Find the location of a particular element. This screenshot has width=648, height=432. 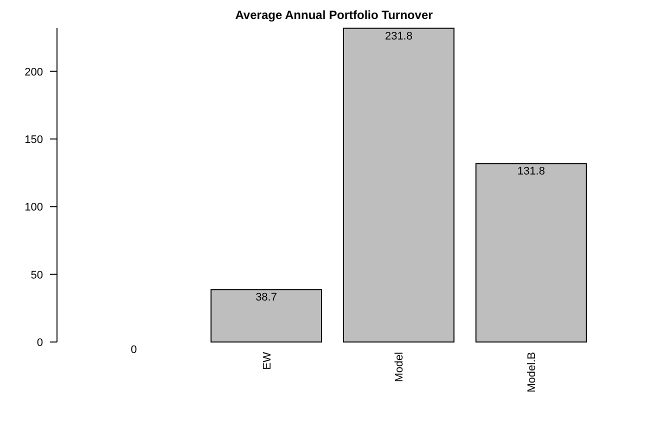

data-label: 0 is located at coordinates (133, 350).